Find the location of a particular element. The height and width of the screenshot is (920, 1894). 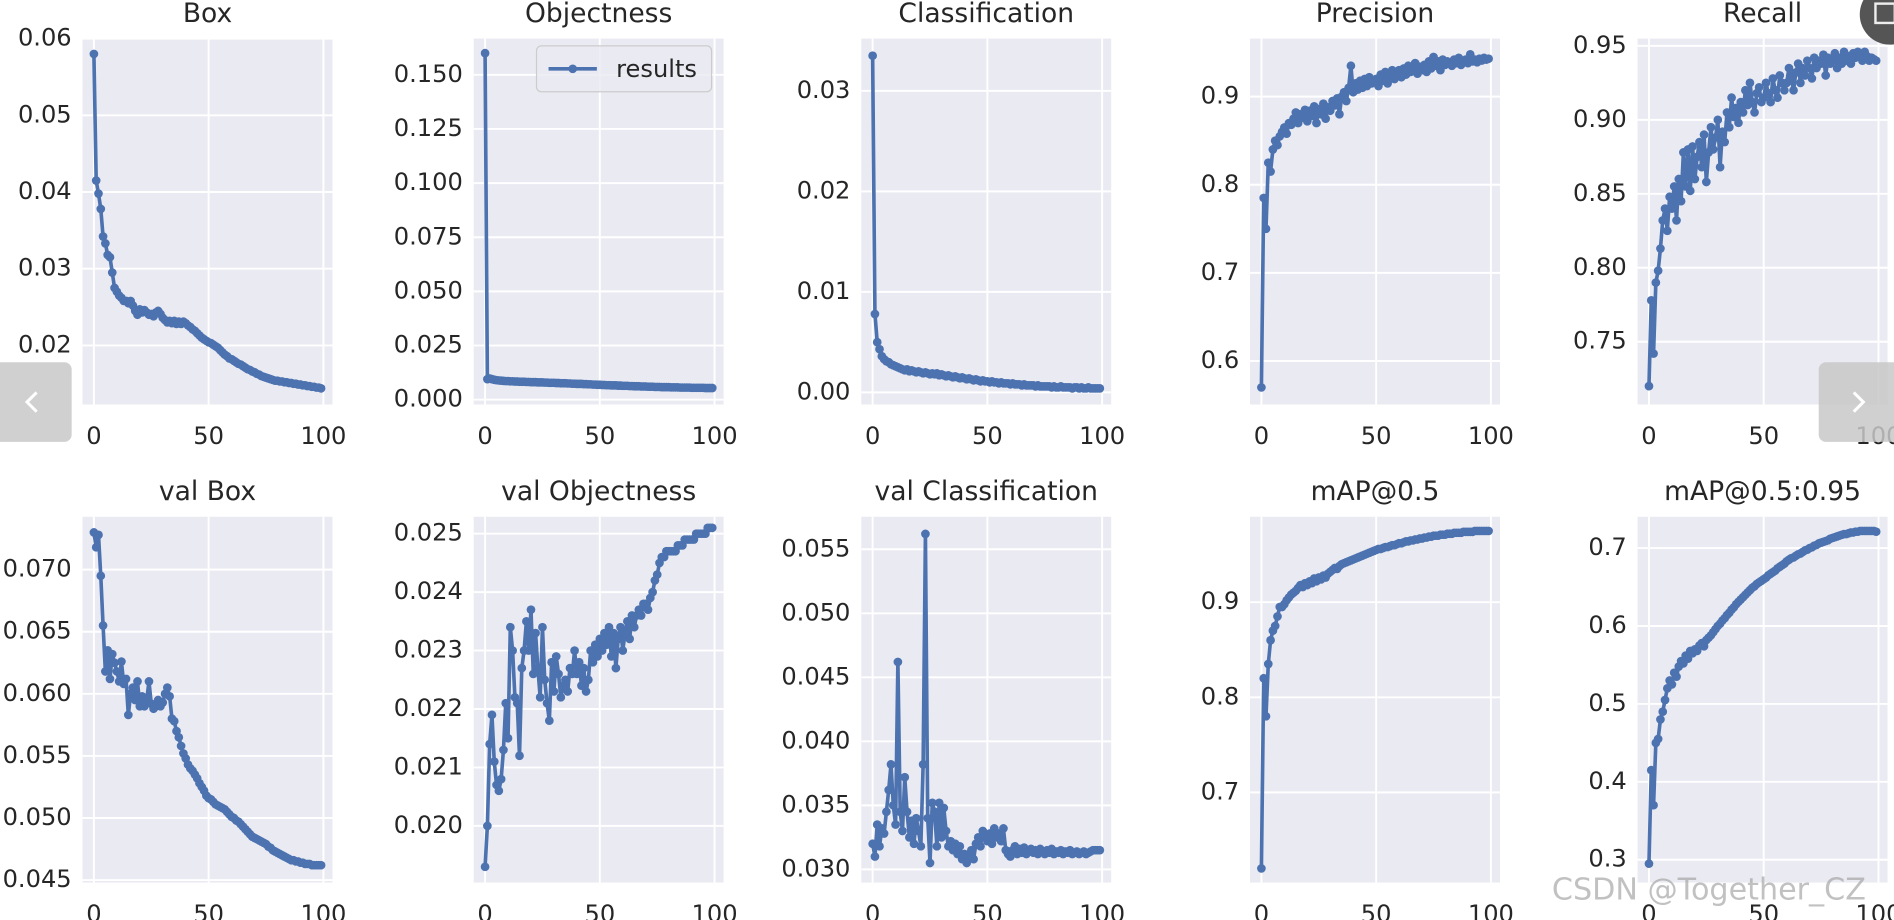

prev-button-bg is located at coordinates (36, 402).